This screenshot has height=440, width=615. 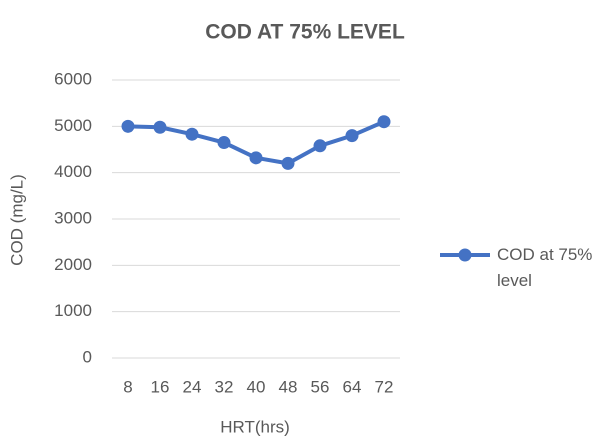 I want to click on chart-title: COD AT 75% LEVEL, so click(x=305, y=32).